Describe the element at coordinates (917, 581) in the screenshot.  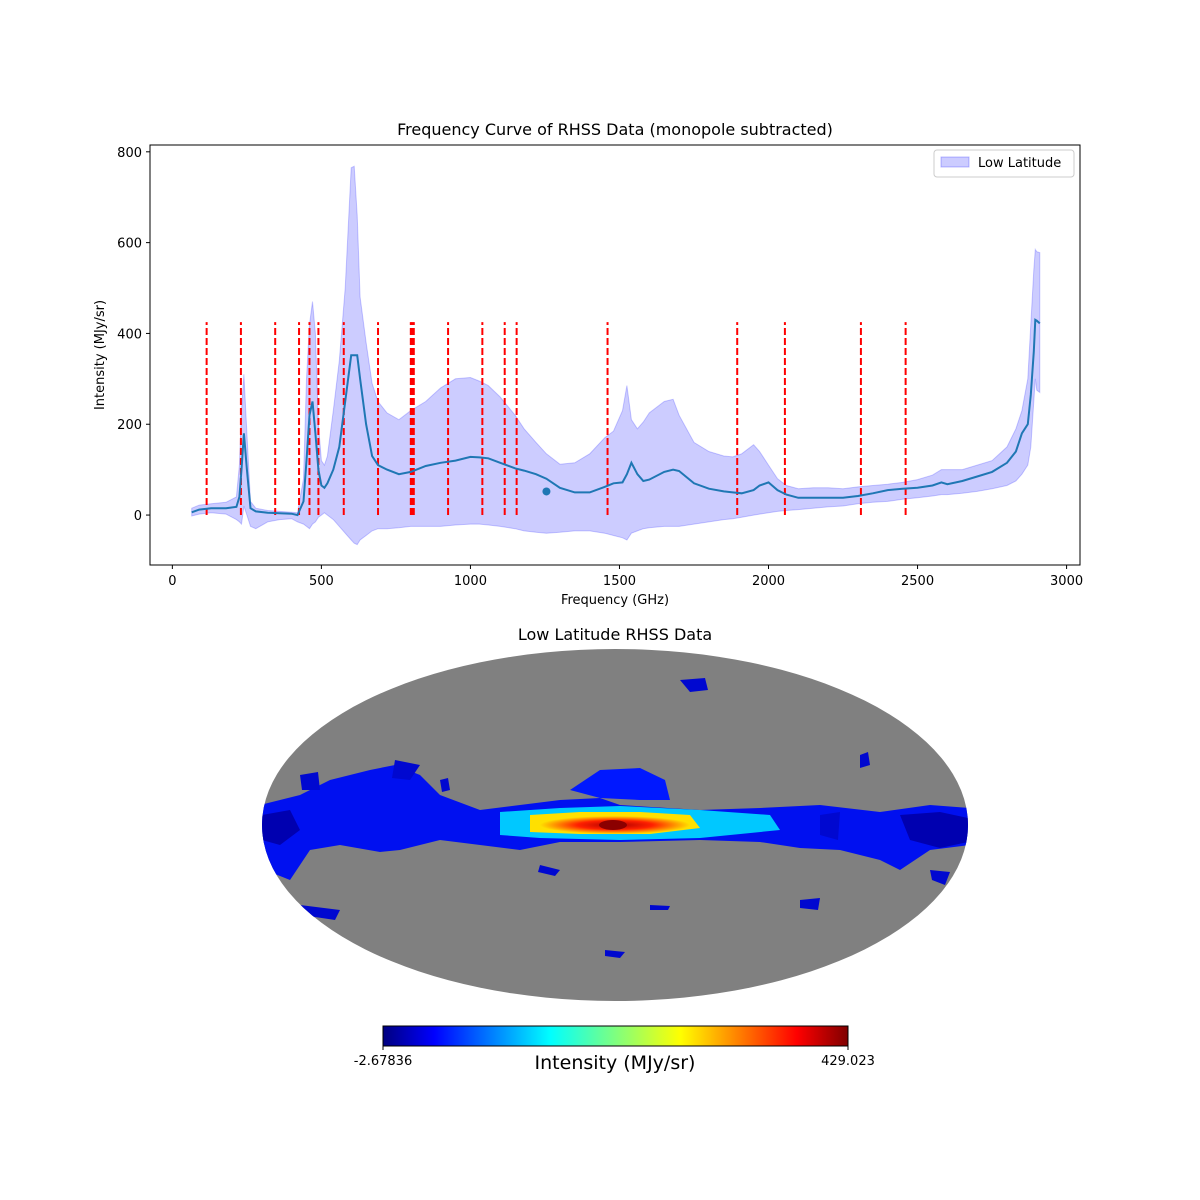
I see `x-tick-label-2500: 2500` at that location.